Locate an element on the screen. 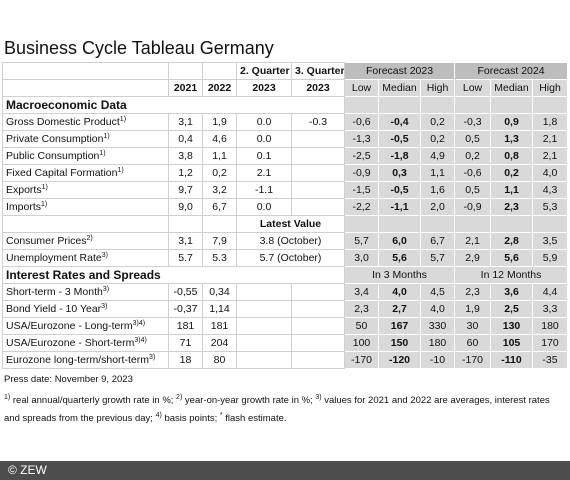  cell: 4,6 is located at coordinates (219, 139).